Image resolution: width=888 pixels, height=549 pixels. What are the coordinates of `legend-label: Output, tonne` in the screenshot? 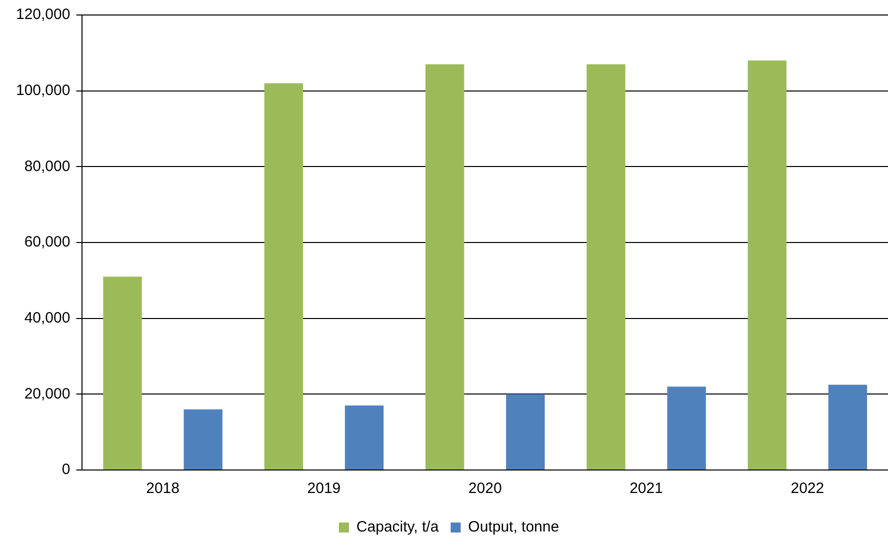 It's located at (514, 527).